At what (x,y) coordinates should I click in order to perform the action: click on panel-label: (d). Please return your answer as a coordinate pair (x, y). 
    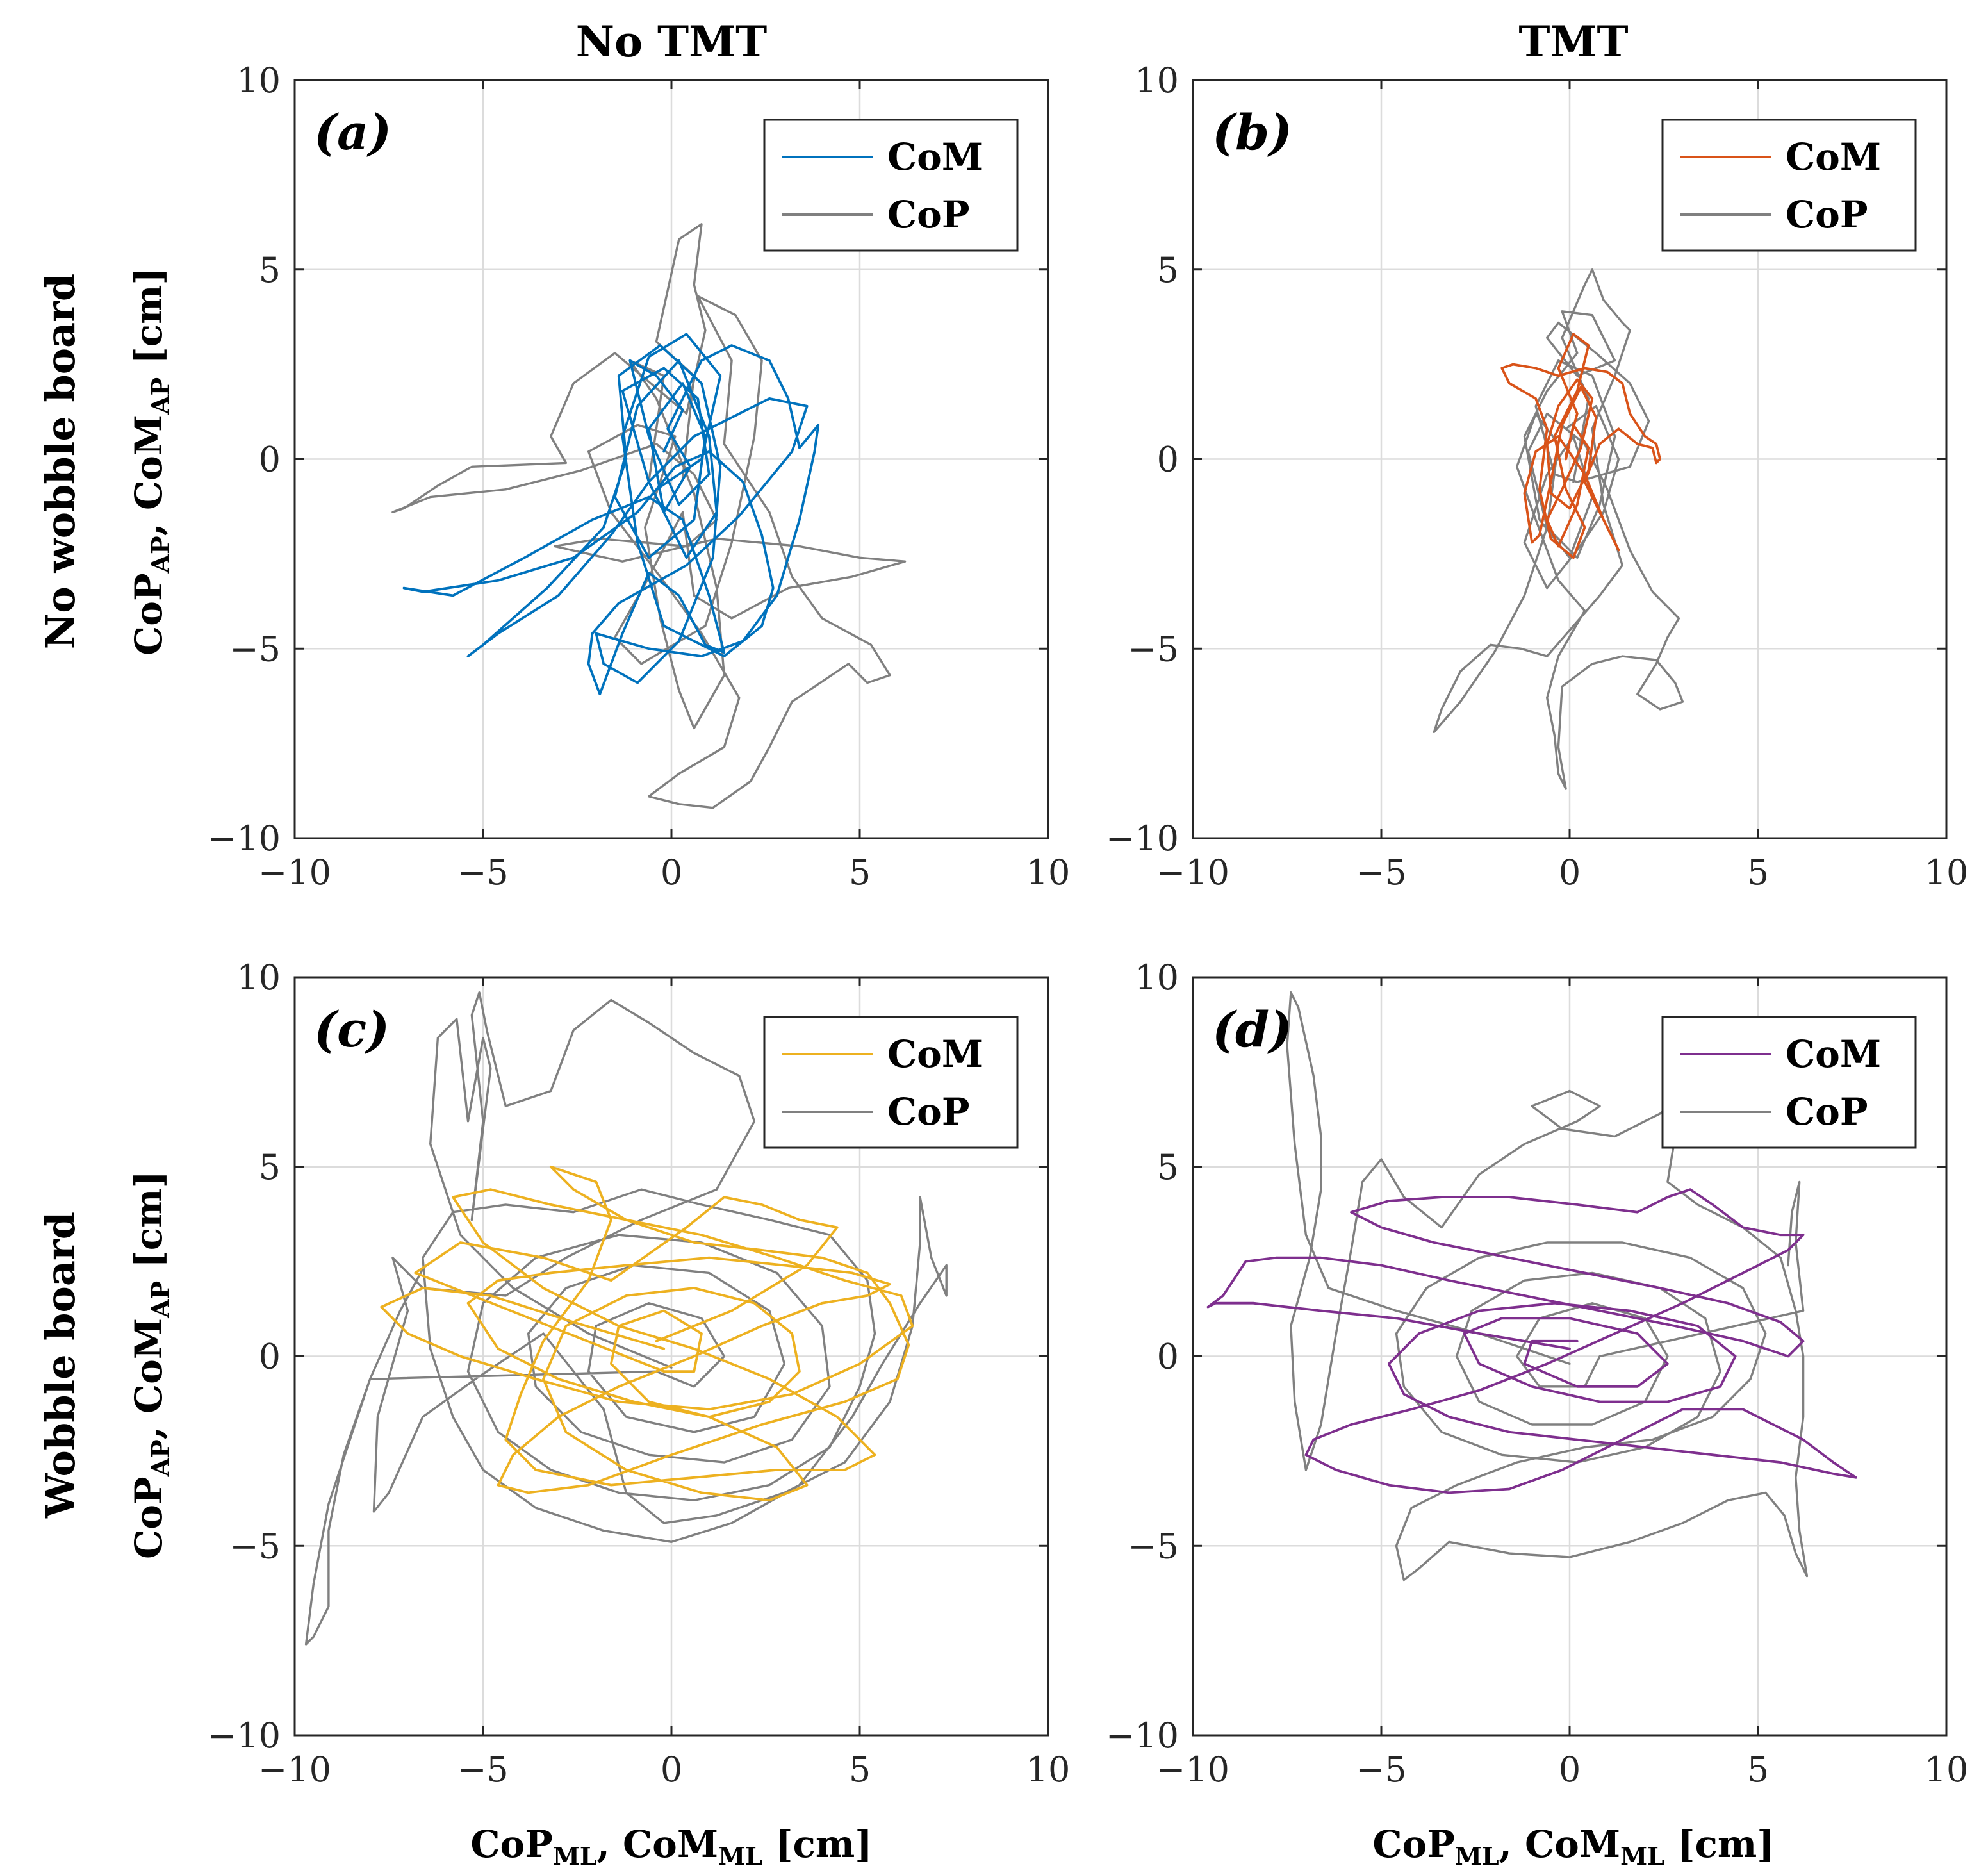
    Looking at the image, I should click on (1252, 1029).